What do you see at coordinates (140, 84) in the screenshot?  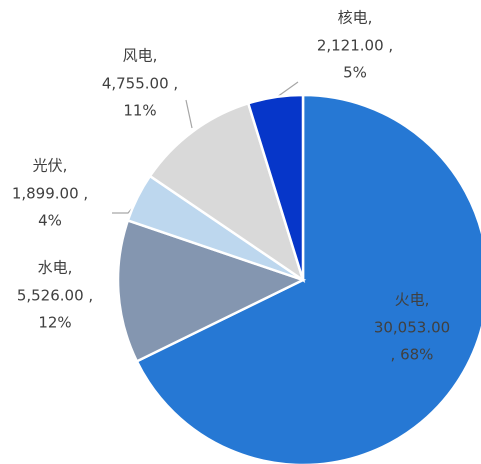 I see `slice-label-value: 4,755.00 ,` at bounding box center [140, 84].